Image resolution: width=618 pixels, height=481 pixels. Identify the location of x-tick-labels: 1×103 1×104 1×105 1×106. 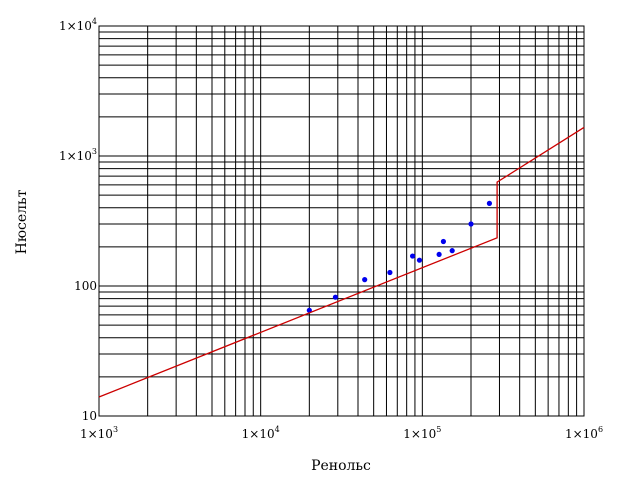
(341, 433).